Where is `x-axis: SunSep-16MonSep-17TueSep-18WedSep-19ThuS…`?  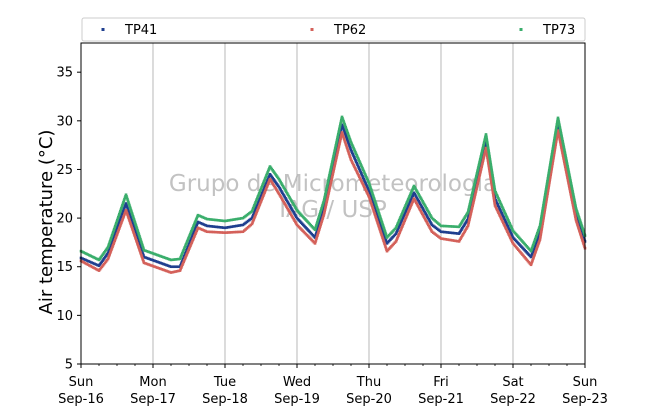 x-axis: SunSep-16MonSep-17TueSep-18WedSep-19ThuS… is located at coordinates (333, 385).